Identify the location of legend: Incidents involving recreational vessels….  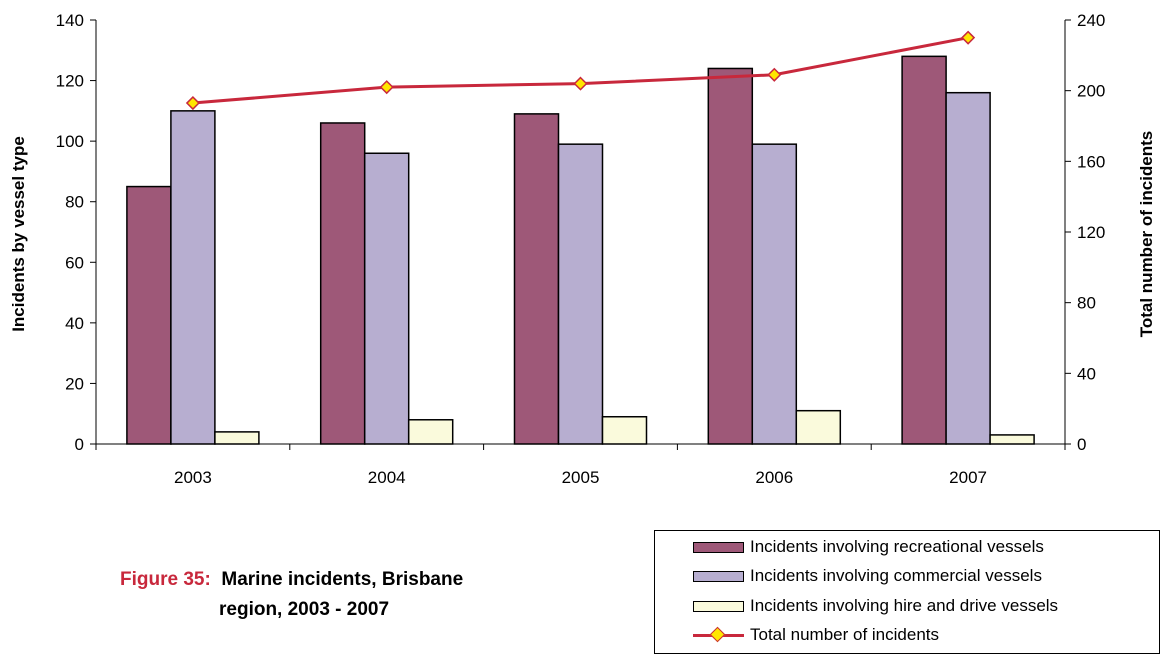
(907, 592).